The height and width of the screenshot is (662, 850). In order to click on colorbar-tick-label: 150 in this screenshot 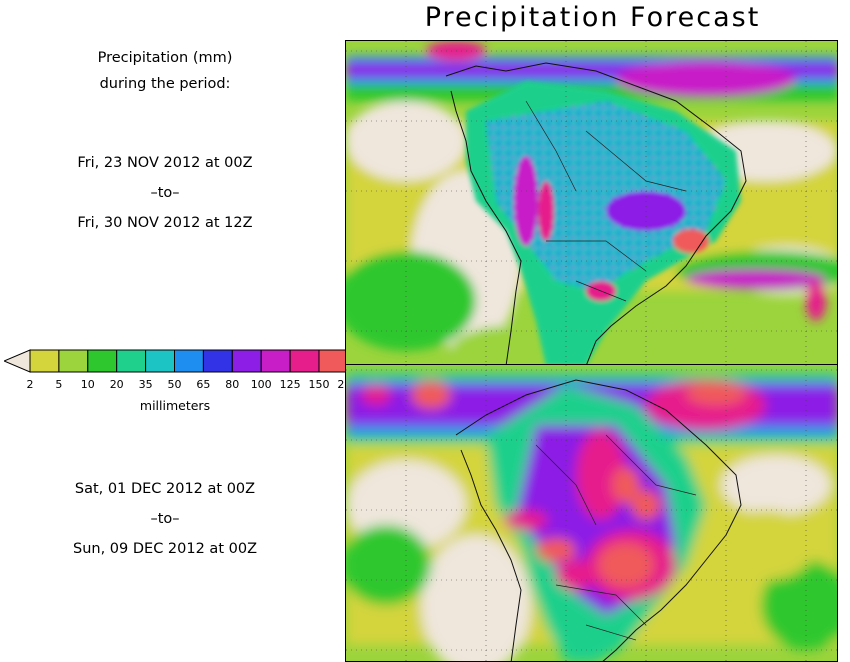, I will do `click(319, 384)`.